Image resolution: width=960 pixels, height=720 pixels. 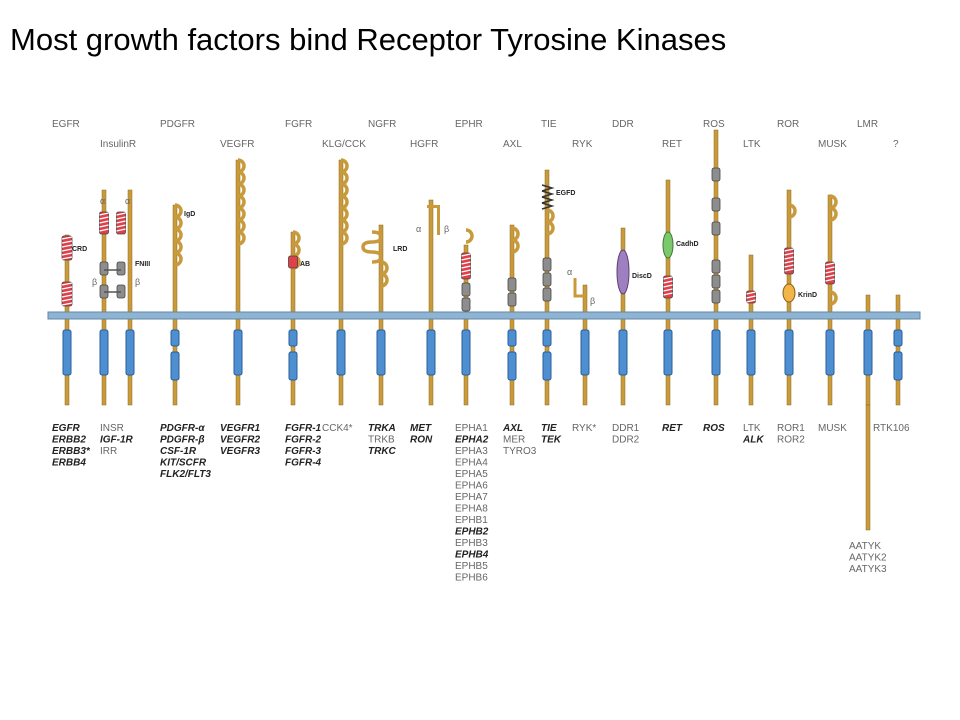 I want to click on crd-domain, so click(x=67, y=294).